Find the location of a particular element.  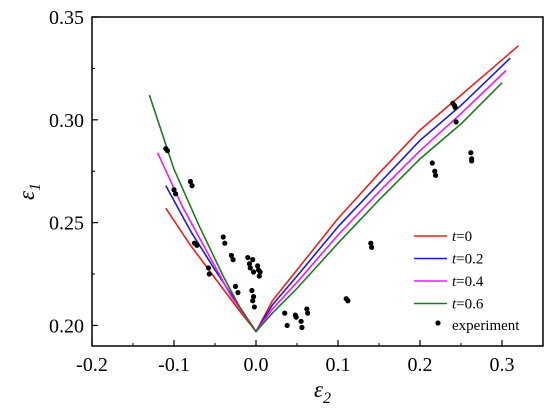

legend-label-0: t=0 is located at coordinates (462, 237).